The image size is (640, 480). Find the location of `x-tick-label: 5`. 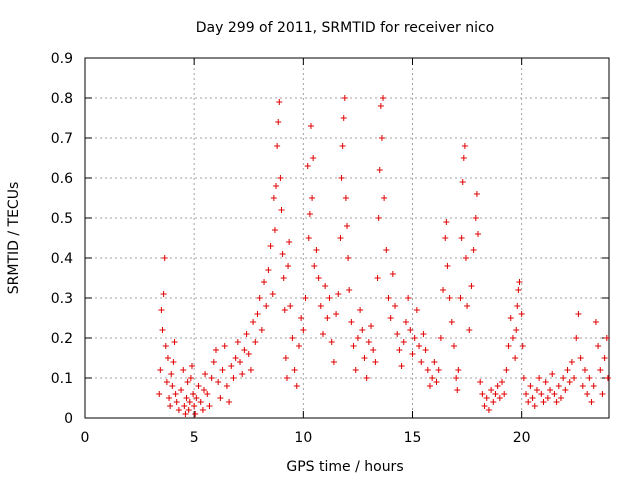

x-tick-label: 5 is located at coordinates (194, 438).